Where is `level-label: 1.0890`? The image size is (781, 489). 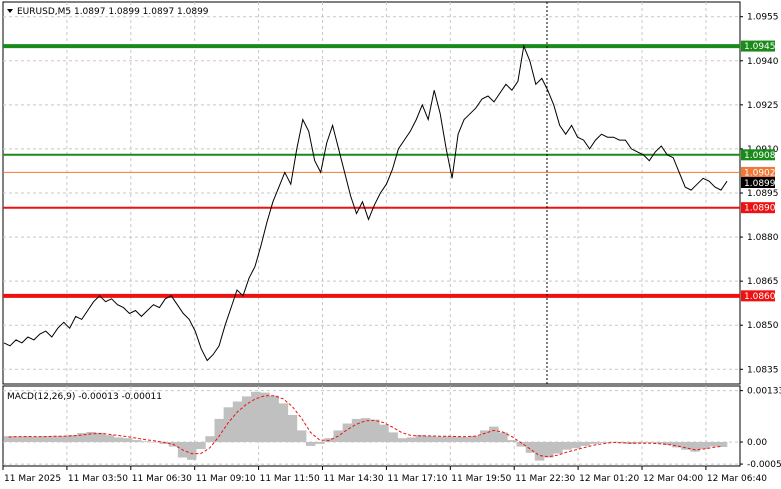 level-label: 1.0890 is located at coordinates (760, 209).